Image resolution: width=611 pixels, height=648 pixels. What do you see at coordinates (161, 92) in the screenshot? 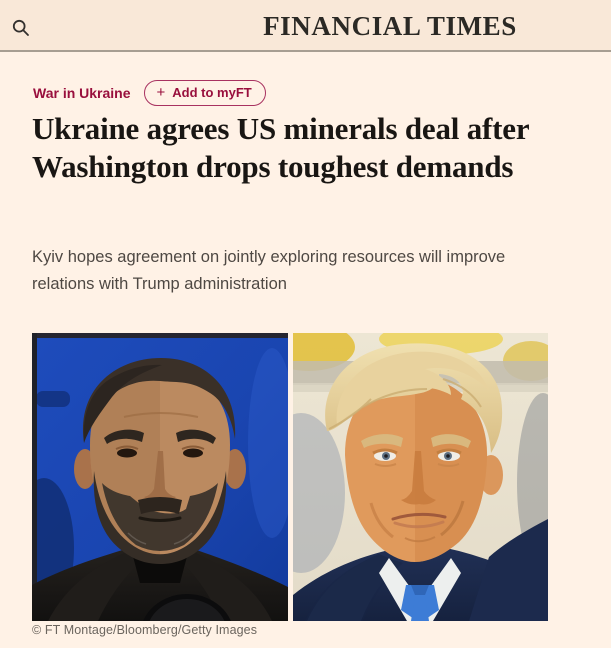
I see `plus-icon: +` at bounding box center [161, 92].